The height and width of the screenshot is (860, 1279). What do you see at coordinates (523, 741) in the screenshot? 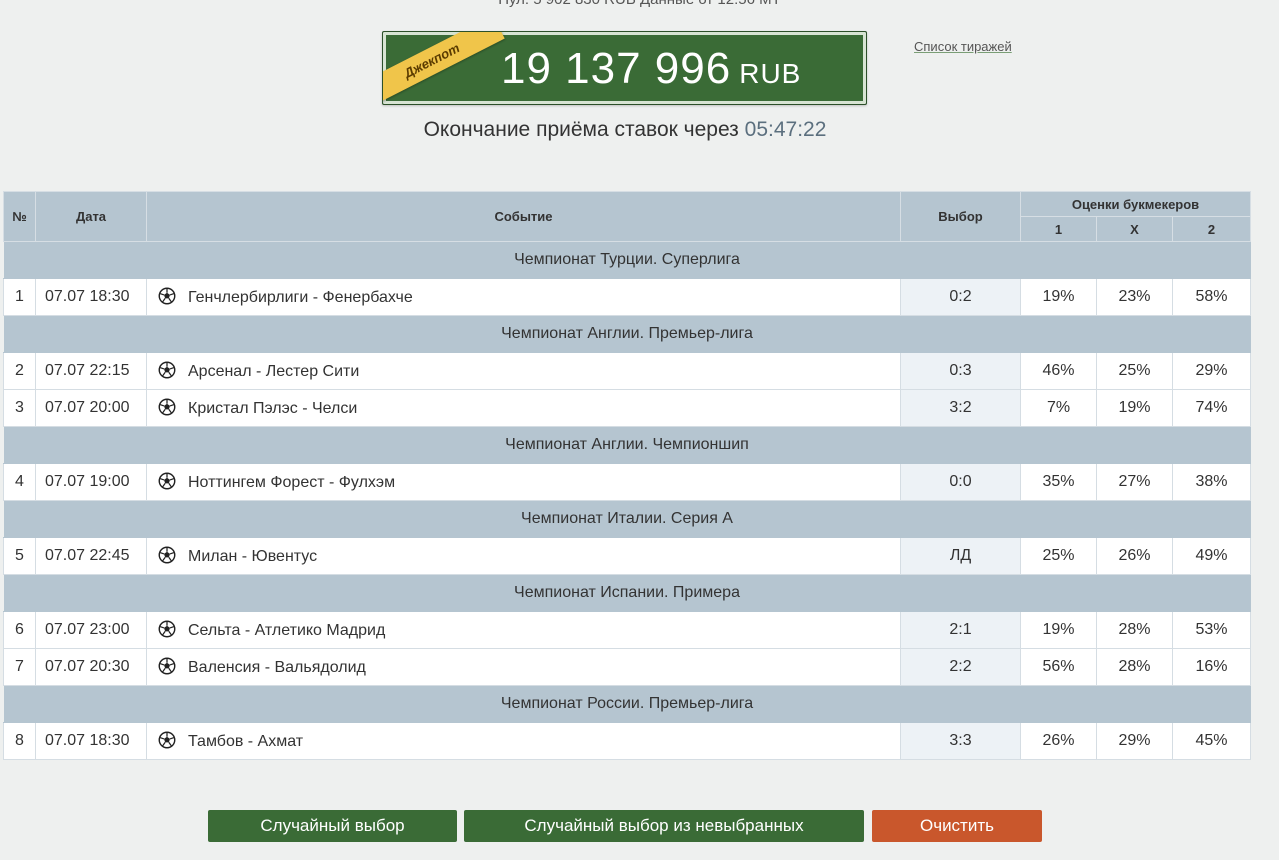
I see `match-event: Тамбов - Ахмат` at bounding box center [523, 741].